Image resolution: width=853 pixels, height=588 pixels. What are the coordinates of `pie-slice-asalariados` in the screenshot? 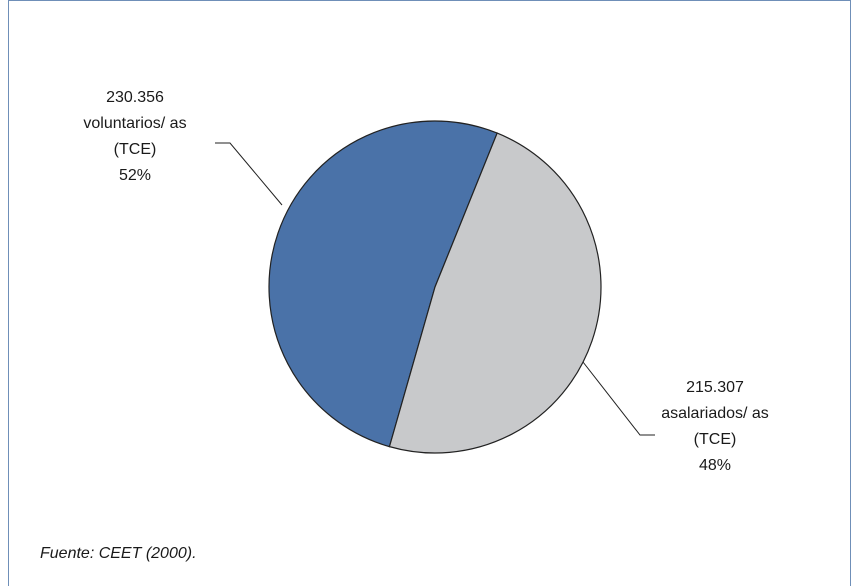 It's located at (495, 293).